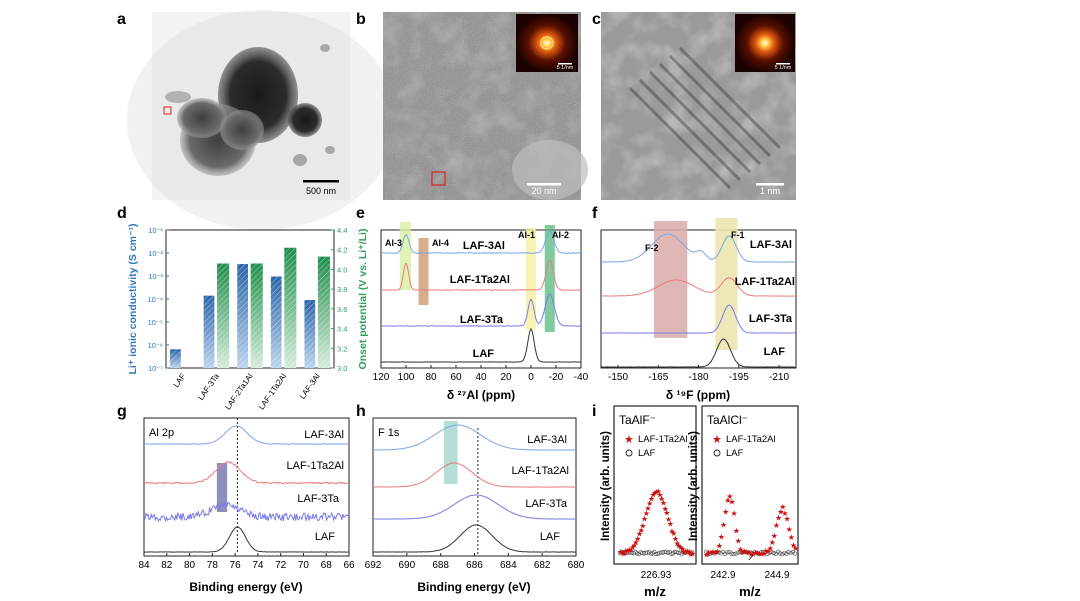 The height and width of the screenshot is (601, 1080). What do you see at coordinates (423, 271) in the screenshot?
I see `region-al4` at bounding box center [423, 271].